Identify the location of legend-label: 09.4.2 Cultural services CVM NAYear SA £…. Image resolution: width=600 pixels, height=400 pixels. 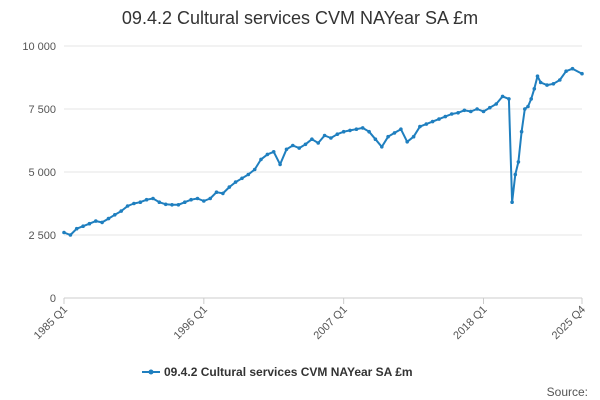
(288, 372).